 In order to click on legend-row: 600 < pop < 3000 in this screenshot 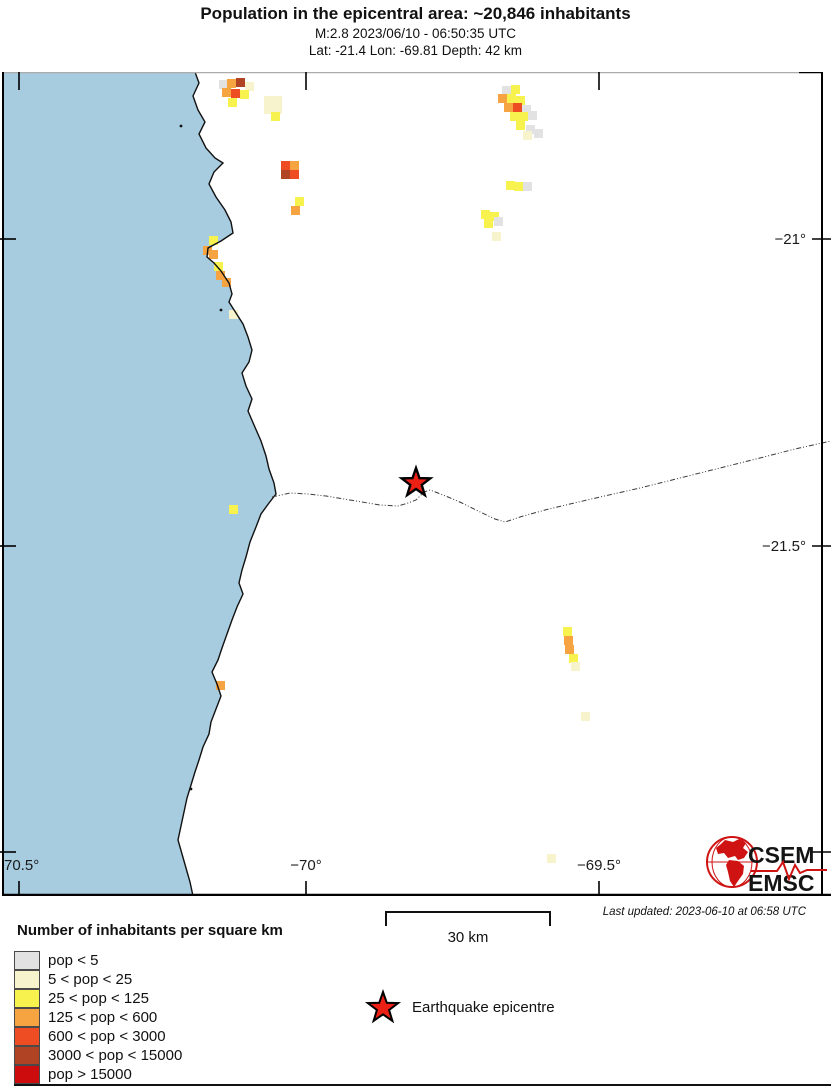, I will do `click(98, 1036)`.